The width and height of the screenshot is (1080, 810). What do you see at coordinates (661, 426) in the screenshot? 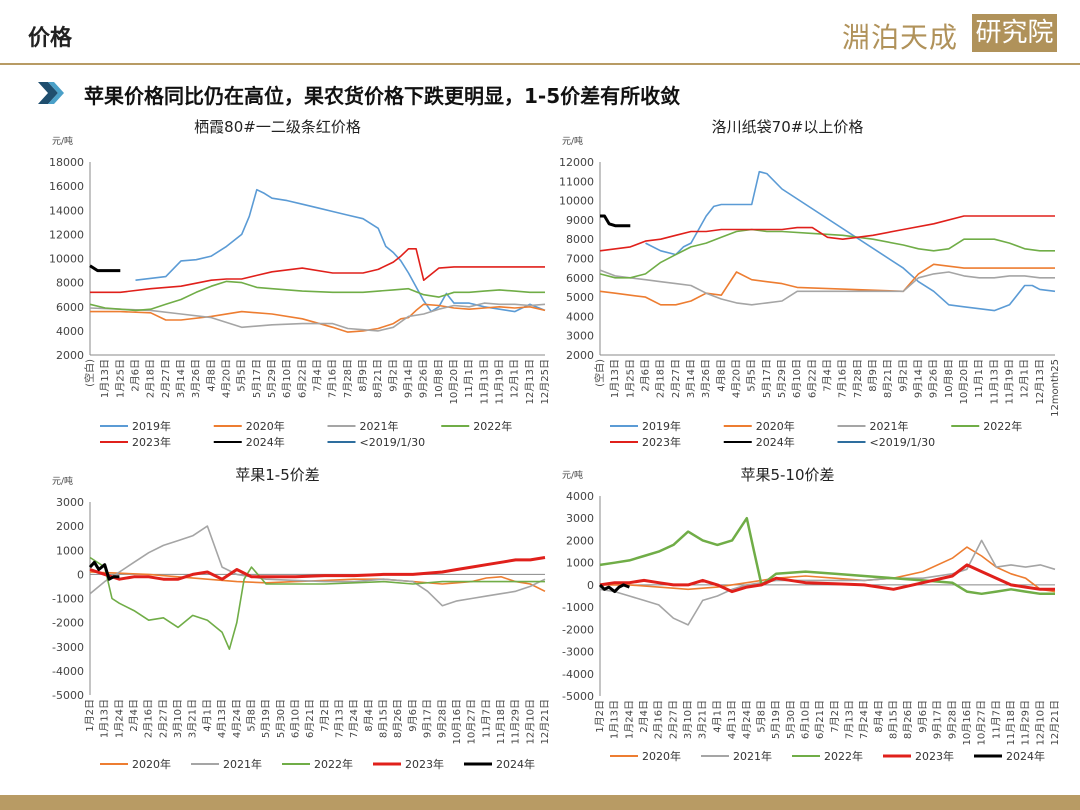
I see `legend-label: 2019年` at bounding box center [661, 426].